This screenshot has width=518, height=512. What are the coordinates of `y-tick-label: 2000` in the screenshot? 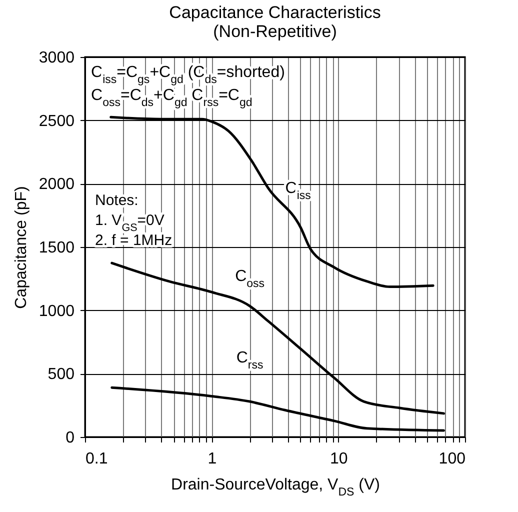 It's located at (56, 185).